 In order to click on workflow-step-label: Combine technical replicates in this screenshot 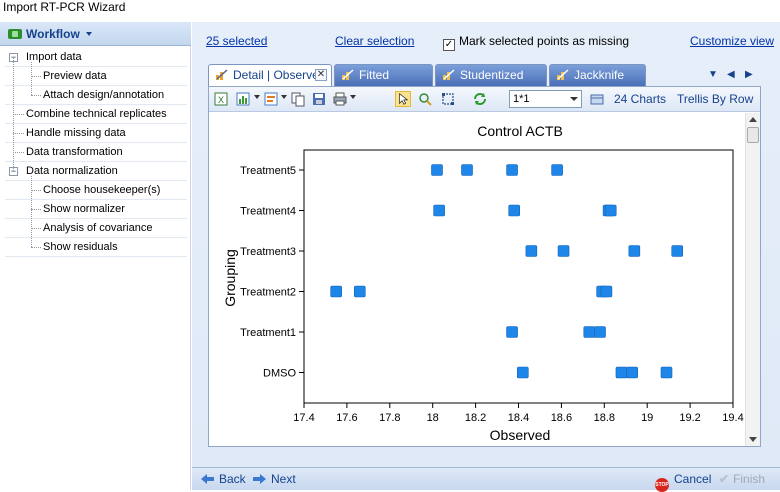, I will do `click(96, 114)`.